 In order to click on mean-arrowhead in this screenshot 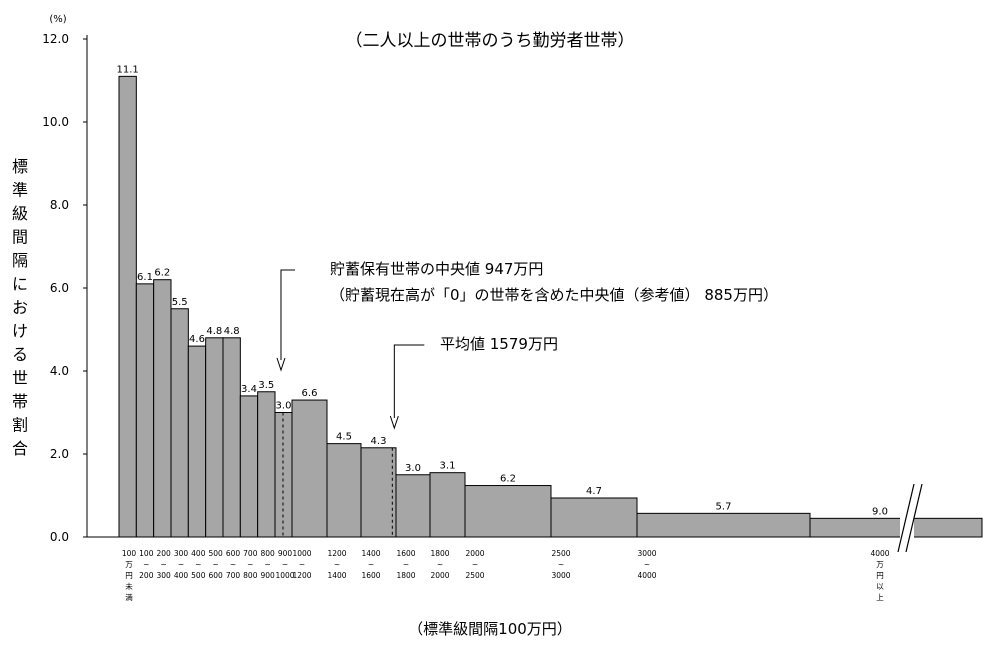, I will do `click(394, 422)`.